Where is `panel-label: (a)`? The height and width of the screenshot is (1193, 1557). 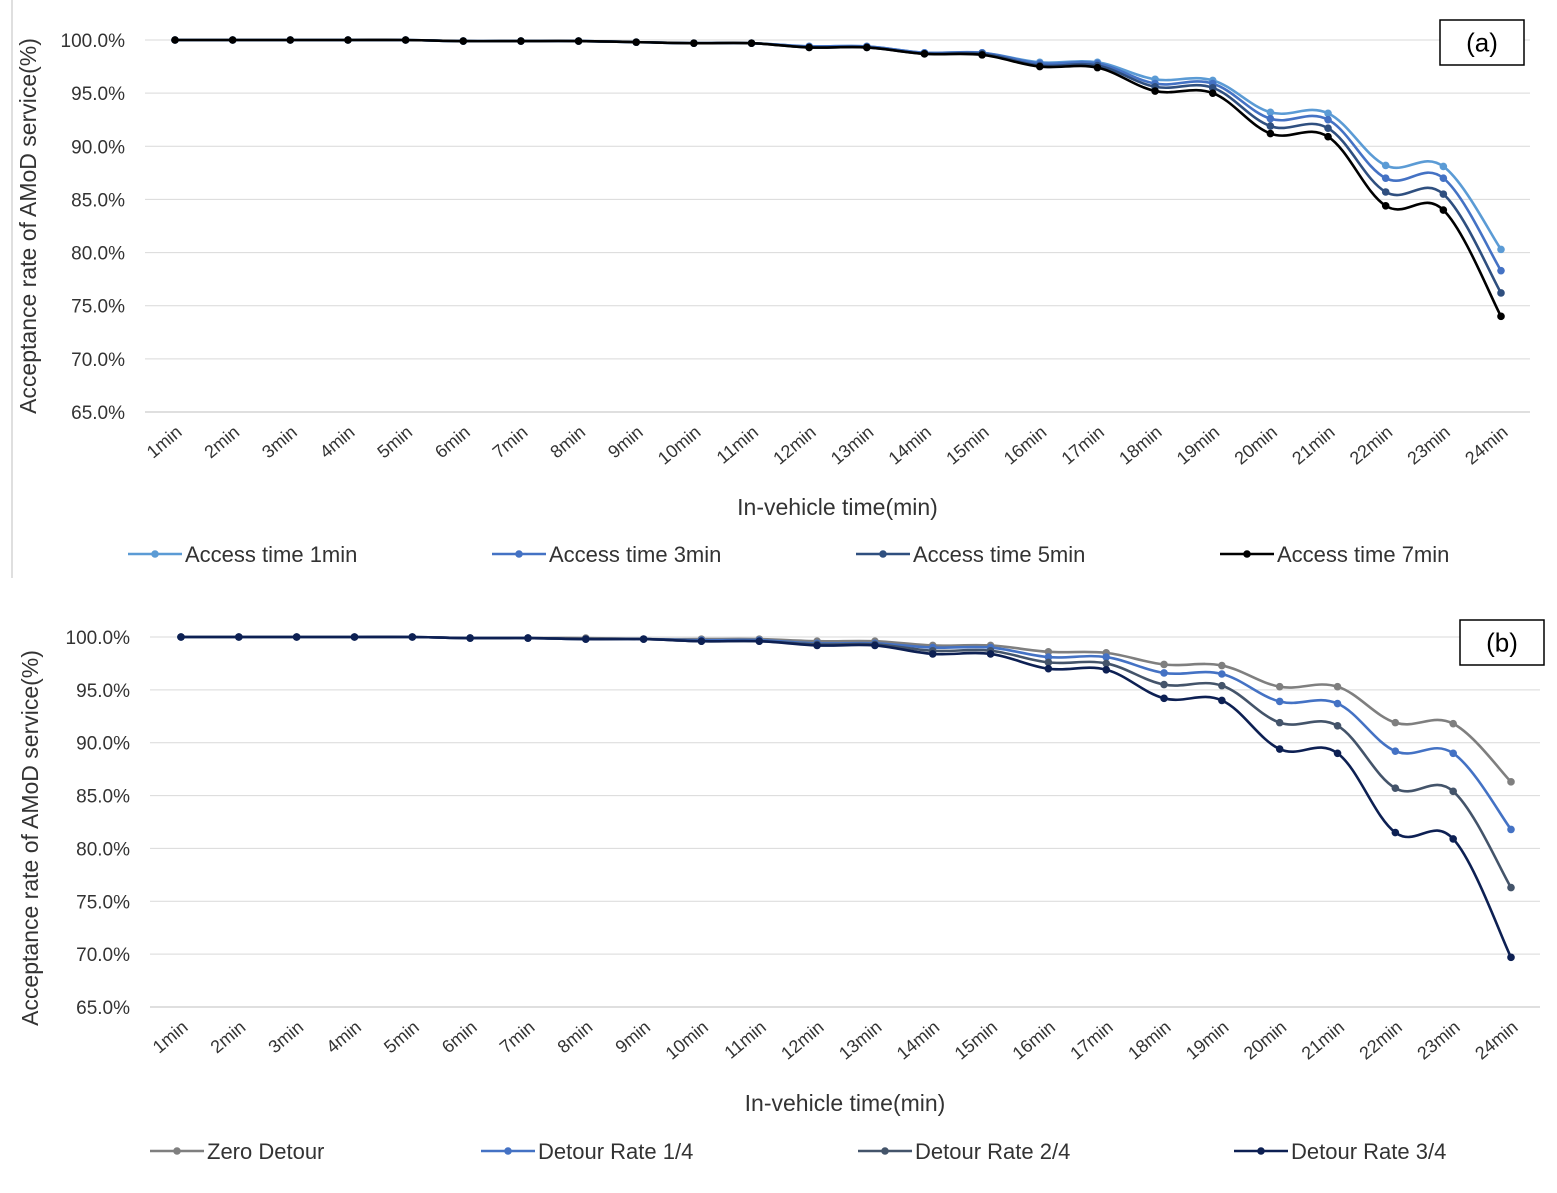
panel-label: (a) is located at coordinates (1482, 43).